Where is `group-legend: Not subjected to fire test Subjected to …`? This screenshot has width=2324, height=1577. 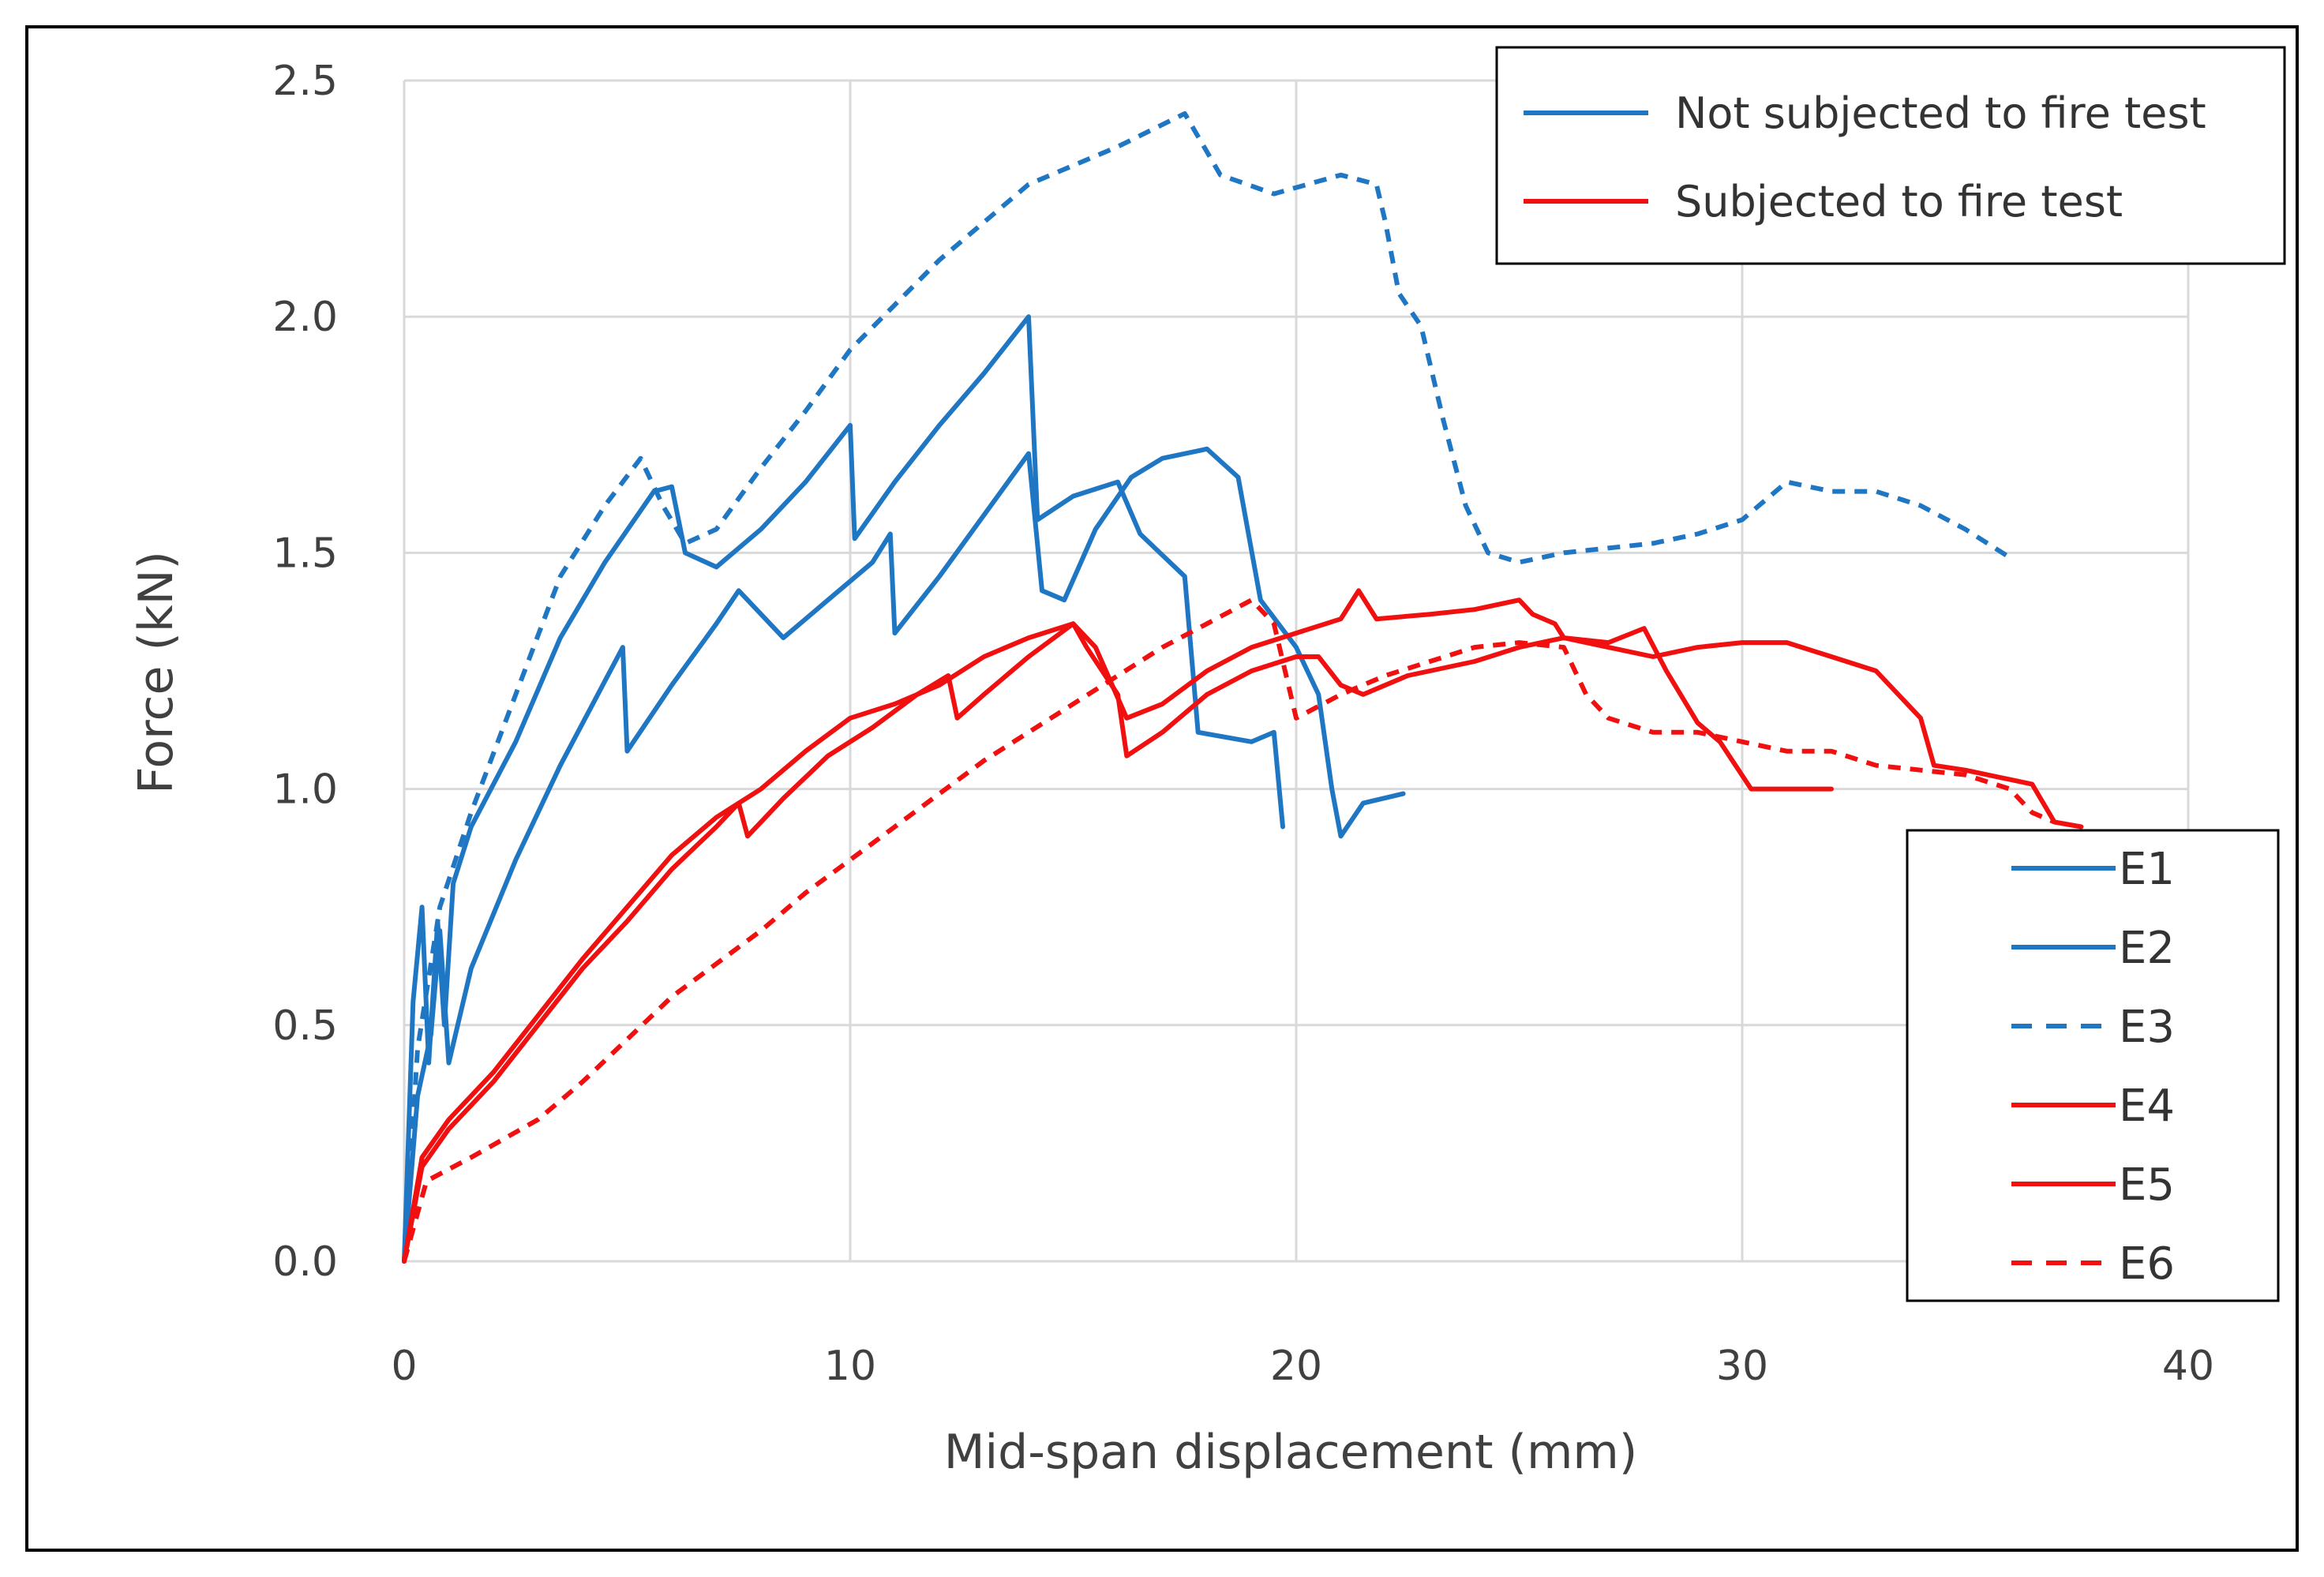 group-legend: Not subjected to fire test Subjected to … is located at coordinates (1891, 155).